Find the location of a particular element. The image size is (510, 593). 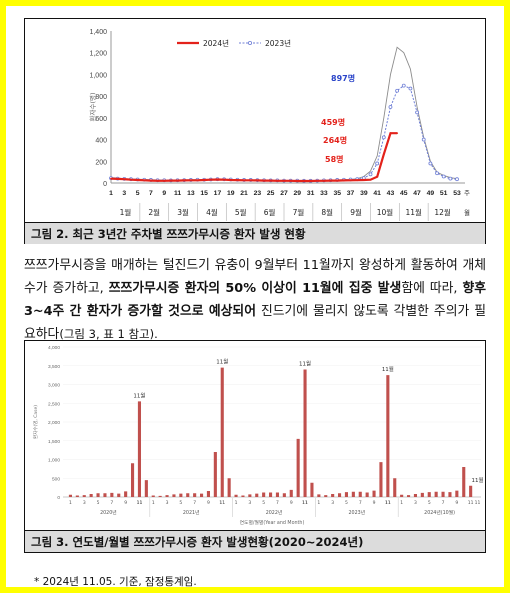

x-tick-label: 49 is located at coordinates (431, 193).